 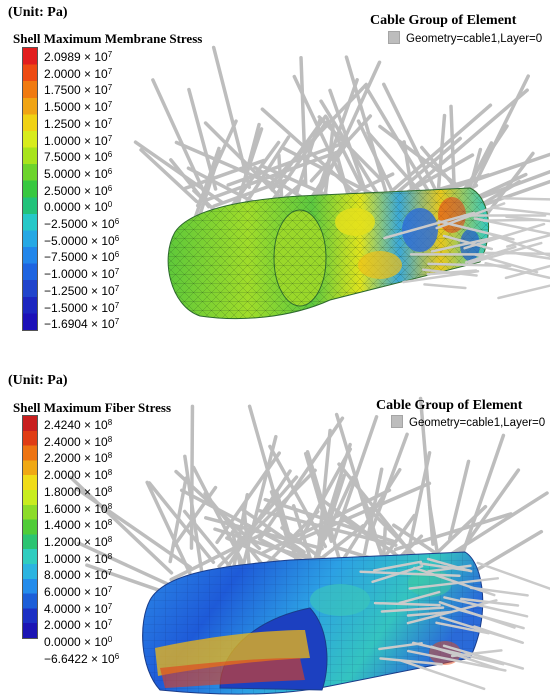 What do you see at coordinates (108, 38) in the screenshot?
I see `legend-title: Shell Maximum Membrane Stress` at bounding box center [108, 38].